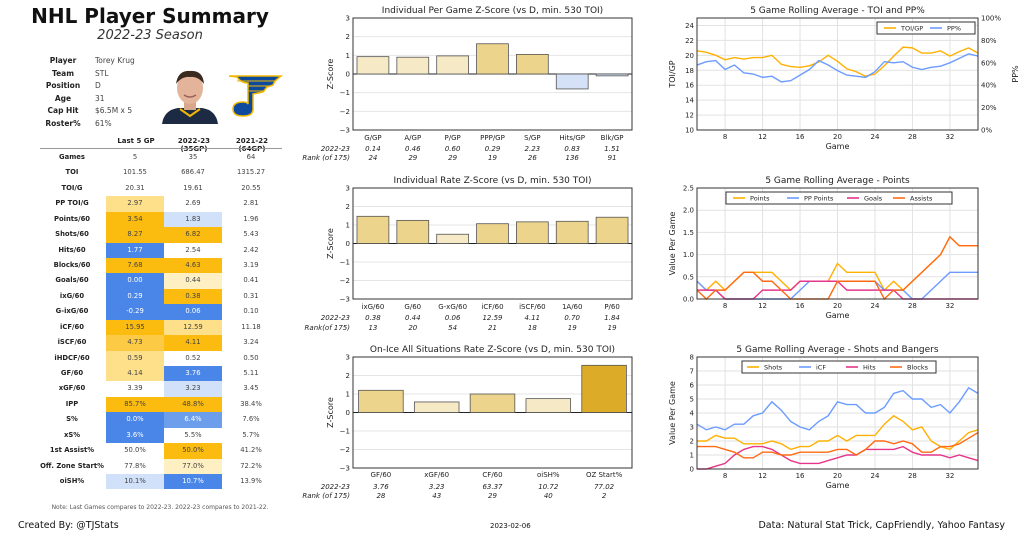  I want to click on table-cell: 5.43, so click(251, 234).